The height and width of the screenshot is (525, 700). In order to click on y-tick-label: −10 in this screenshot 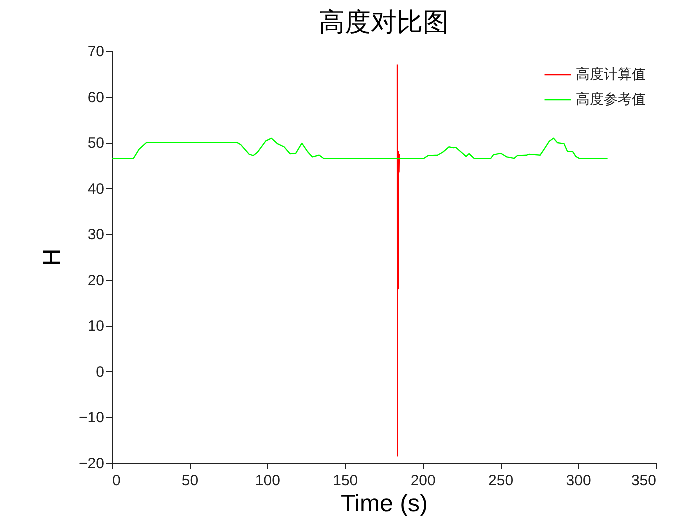, I will do `click(91, 418)`.